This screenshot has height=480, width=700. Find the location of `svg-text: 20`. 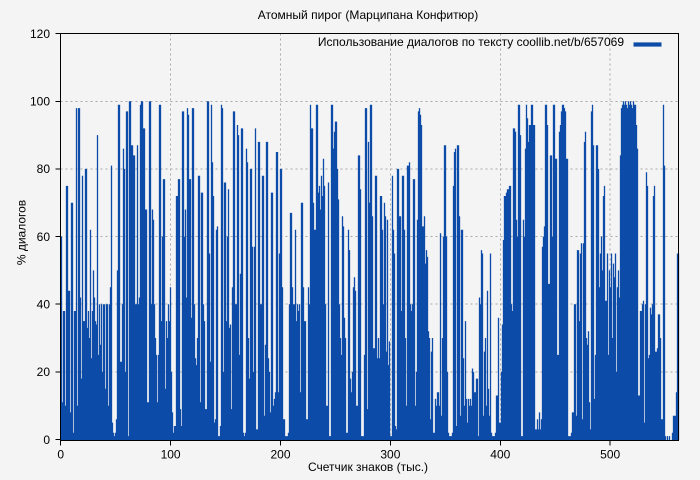

svg-text: 20 is located at coordinates (44, 372).